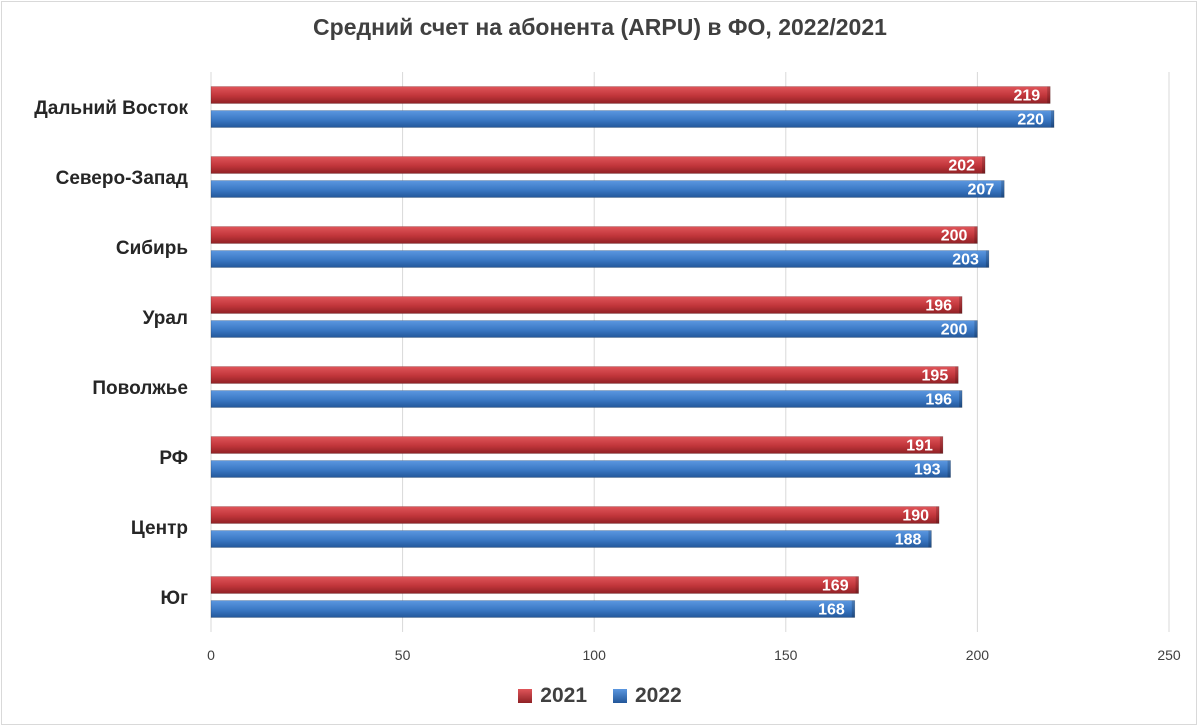 The height and width of the screenshot is (728, 1200). What do you see at coordinates (122, 178) in the screenshot?
I see `category-label: Северо-Запад` at bounding box center [122, 178].